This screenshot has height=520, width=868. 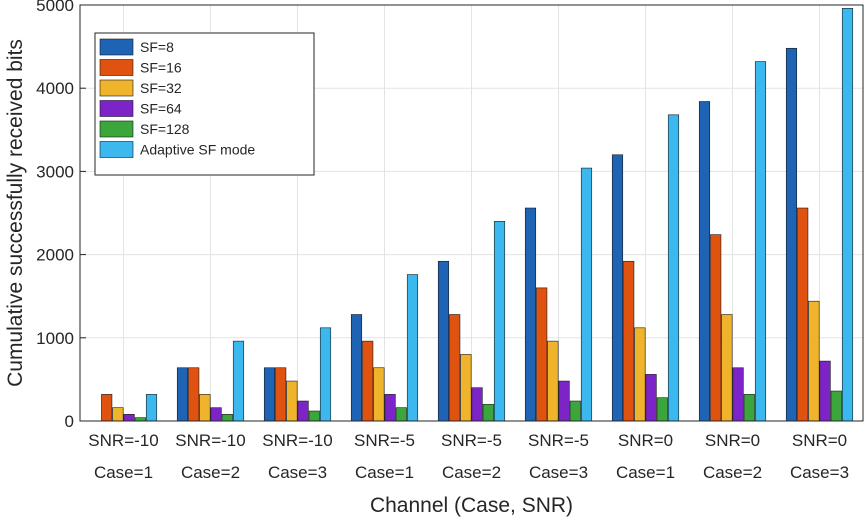 I want to click on y-tick-label: 0, so click(x=69, y=421).